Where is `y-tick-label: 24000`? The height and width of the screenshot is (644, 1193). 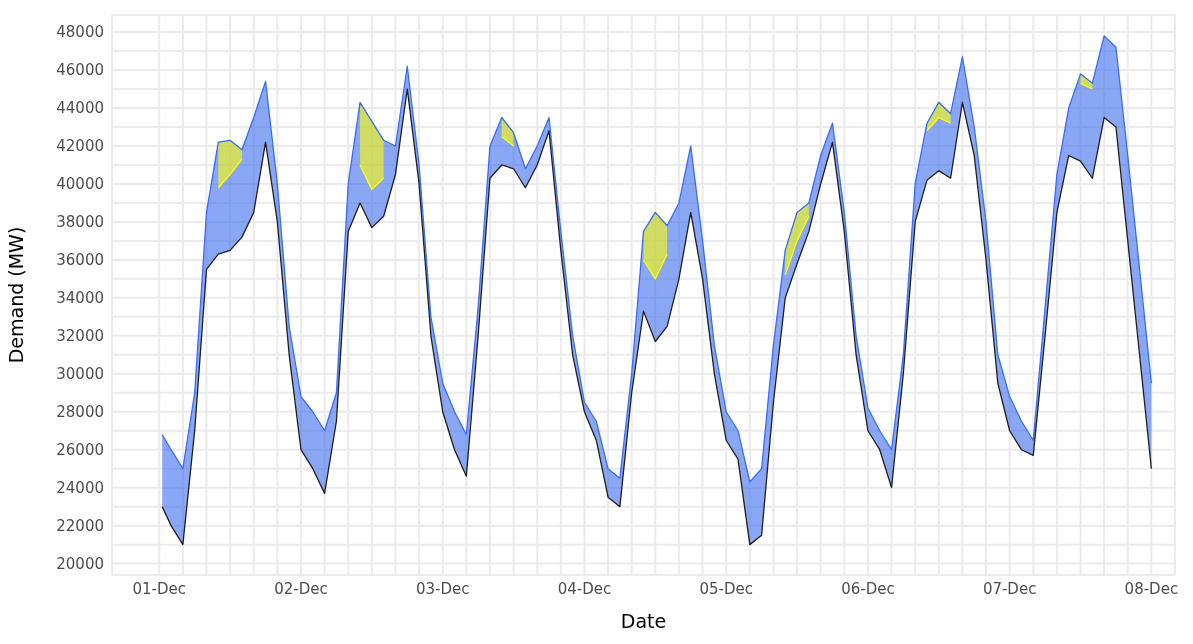
y-tick-label: 24000 is located at coordinates (80, 488).